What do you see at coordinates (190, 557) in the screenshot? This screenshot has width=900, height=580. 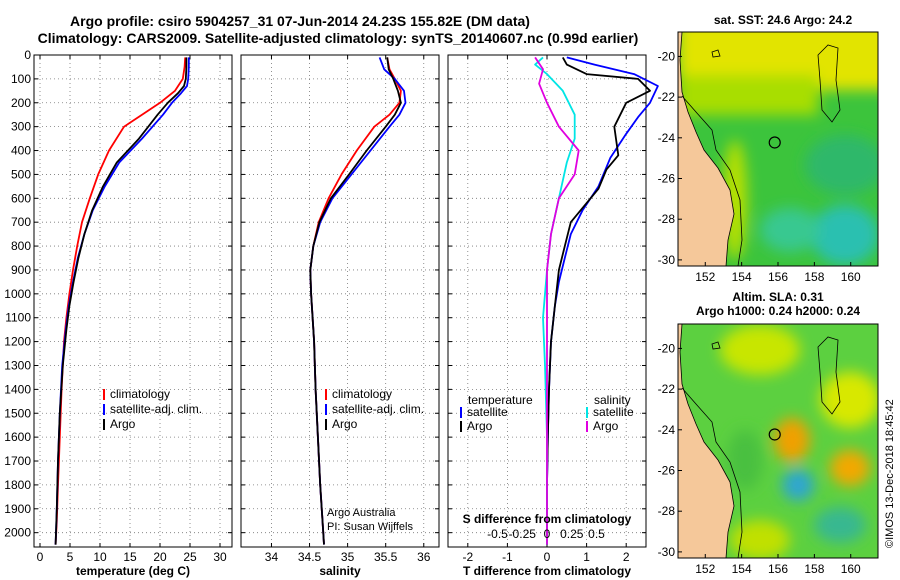 I see `x-tick-label: 25` at bounding box center [190, 557].